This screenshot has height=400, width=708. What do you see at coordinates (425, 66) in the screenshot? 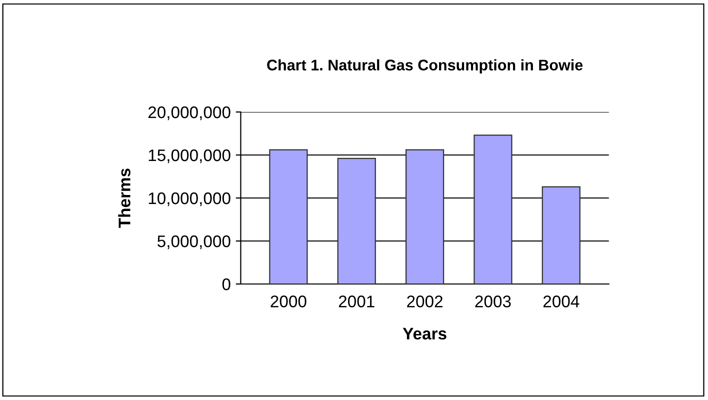
I see `chart-title: Chart 1. Natural Gas Consumption in Bowie` at bounding box center [425, 66].